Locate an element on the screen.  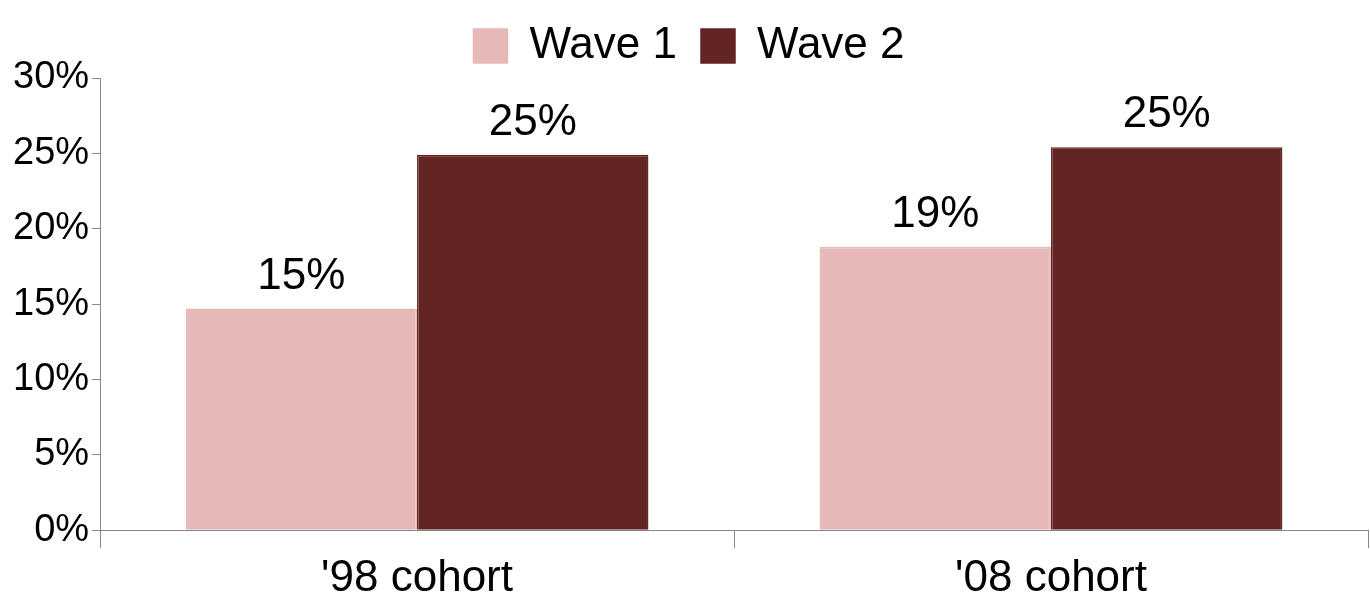
x-tick-label: '98 cohort is located at coordinates (417, 575).